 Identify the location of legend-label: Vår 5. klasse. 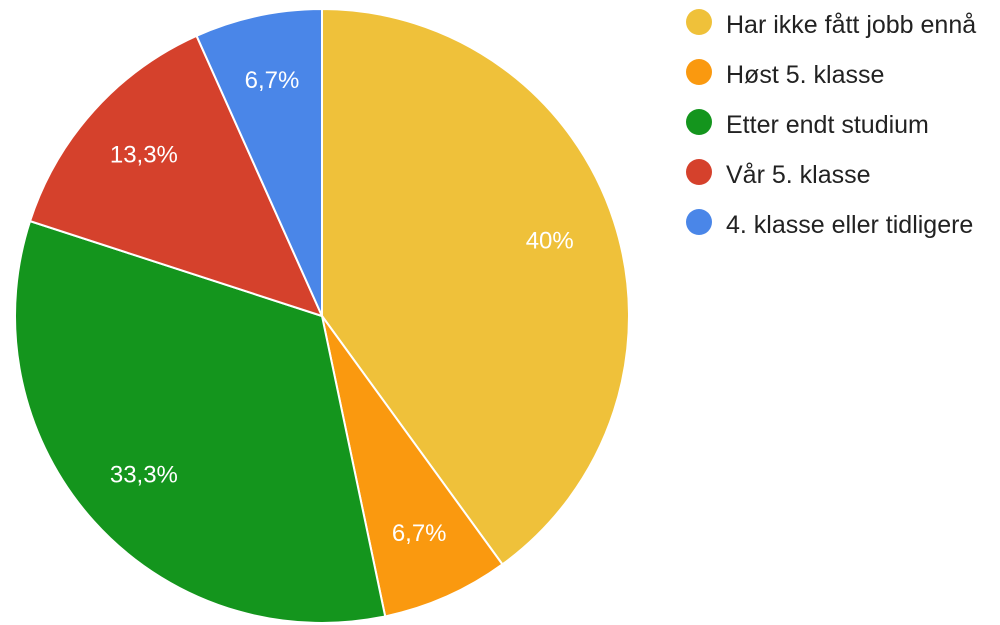
(798, 175).